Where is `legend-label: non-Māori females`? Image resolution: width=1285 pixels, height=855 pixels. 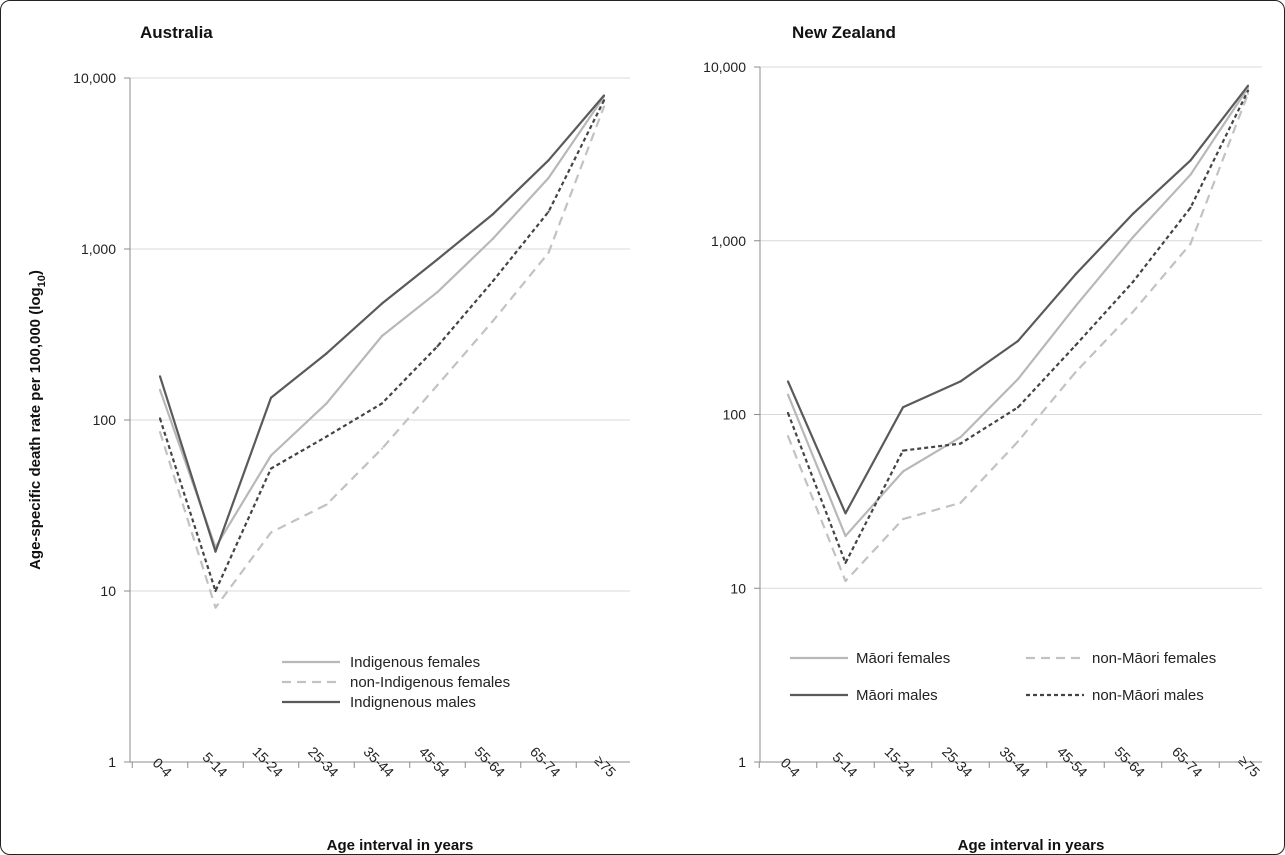
legend-label: non-Māori females is located at coordinates (1154, 658).